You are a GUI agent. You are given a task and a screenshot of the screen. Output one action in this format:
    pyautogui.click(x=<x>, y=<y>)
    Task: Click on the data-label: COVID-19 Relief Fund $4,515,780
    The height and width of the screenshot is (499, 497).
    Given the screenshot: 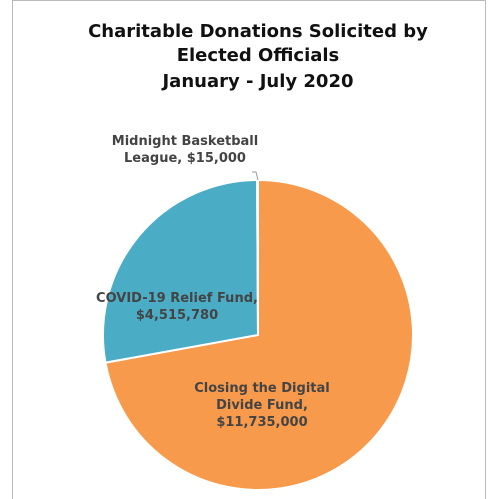 What is the action you would take?
    pyautogui.click(x=177, y=307)
    